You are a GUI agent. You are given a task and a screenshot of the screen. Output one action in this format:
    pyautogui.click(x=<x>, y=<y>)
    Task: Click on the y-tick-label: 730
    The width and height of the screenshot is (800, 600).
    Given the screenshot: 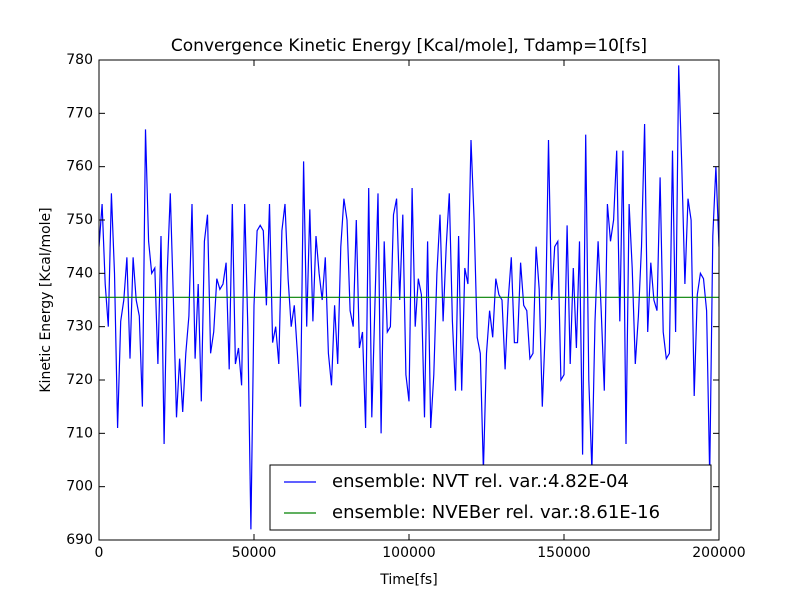 What is the action you would take?
    pyautogui.click(x=79, y=327)
    